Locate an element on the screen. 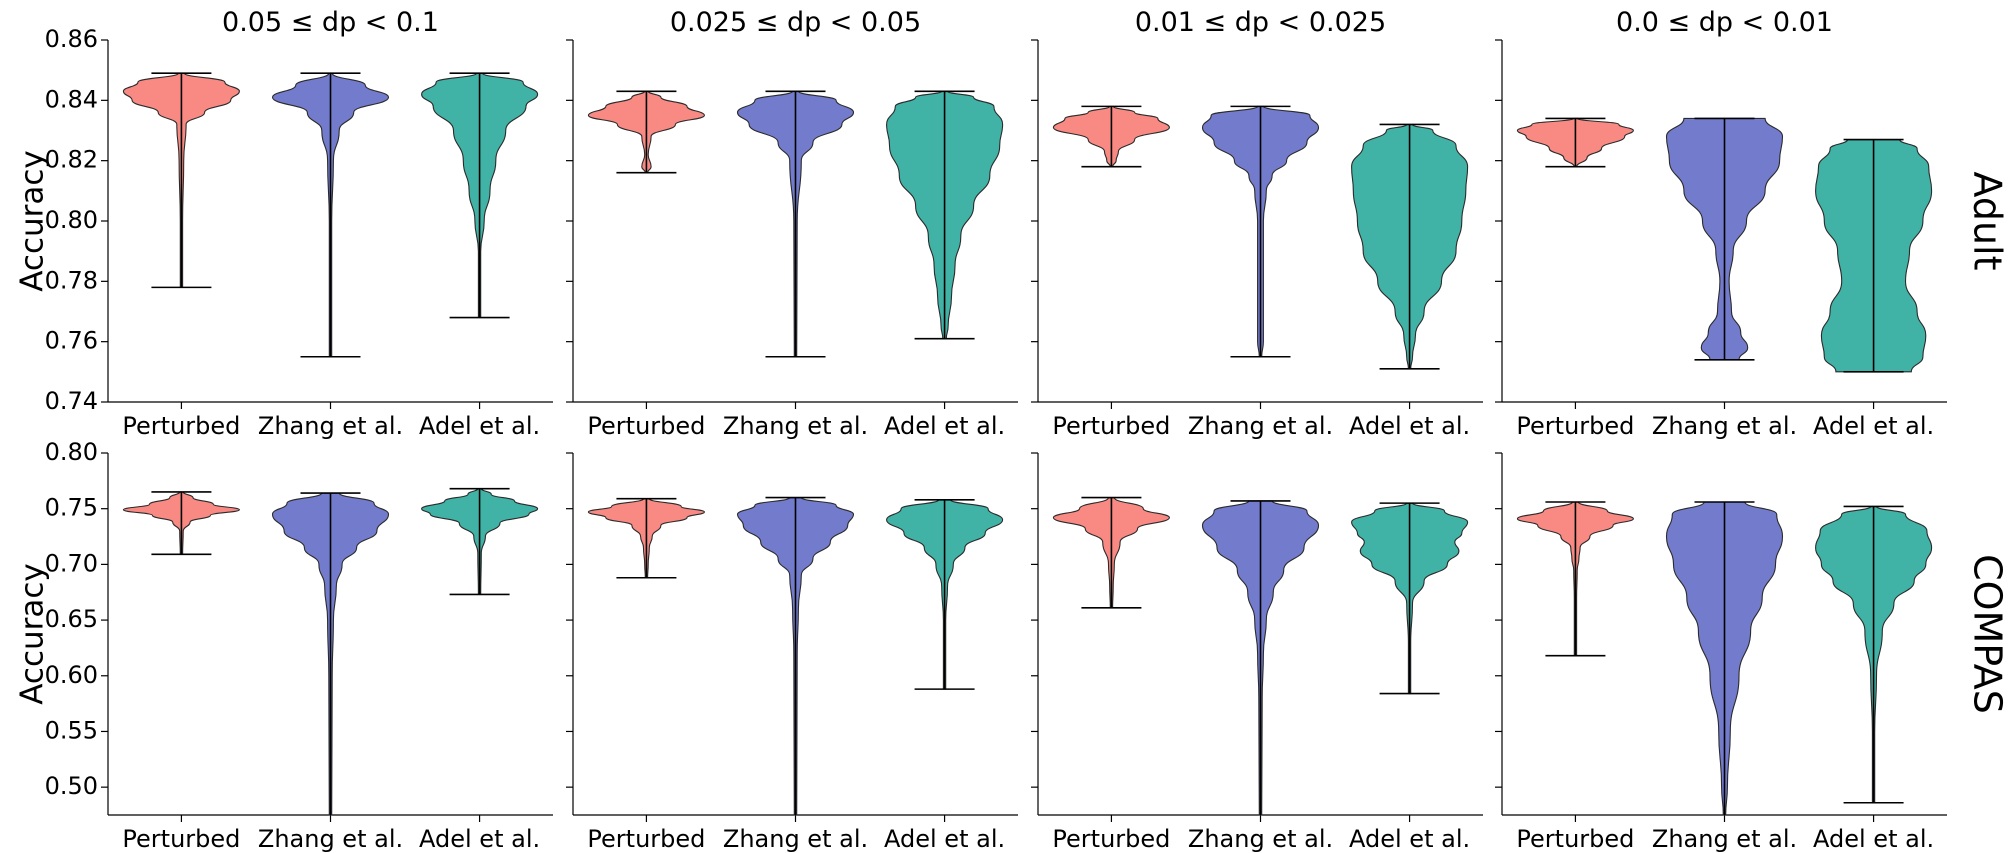 The width and height of the screenshot is (2013, 853). y-tick-label: 0.65 is located at coordinates (71, 619).